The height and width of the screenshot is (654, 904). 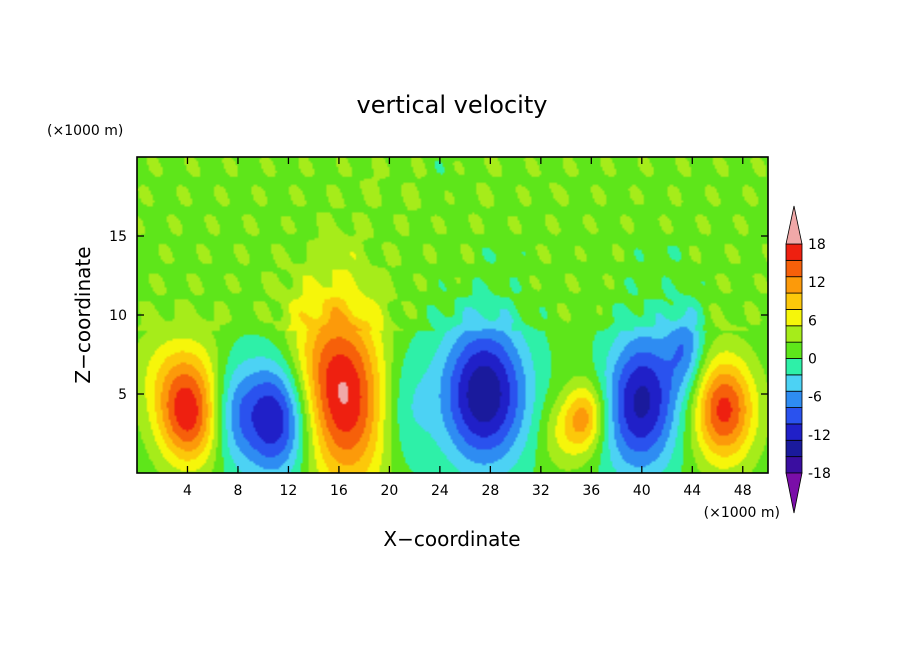 What do you see at coordinates (490, 491) in the screenshot?
I see `x-tick-label: 28` at bounding box center [490, 491].